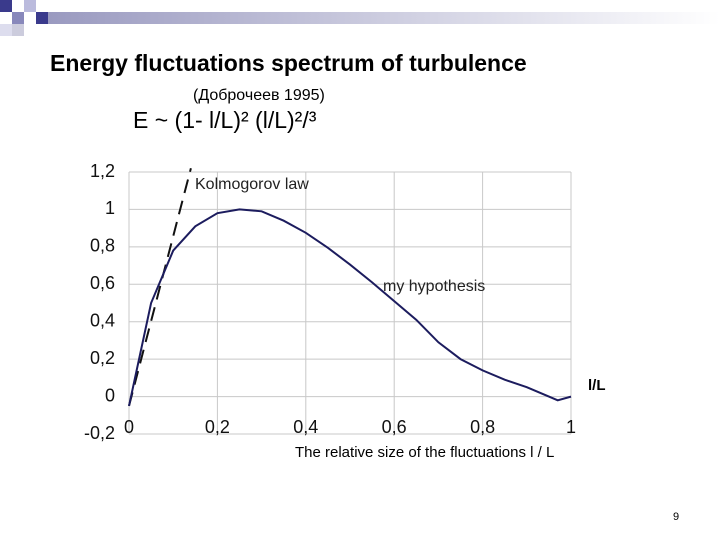  I want to click on dashed-line, so click(160, 287).